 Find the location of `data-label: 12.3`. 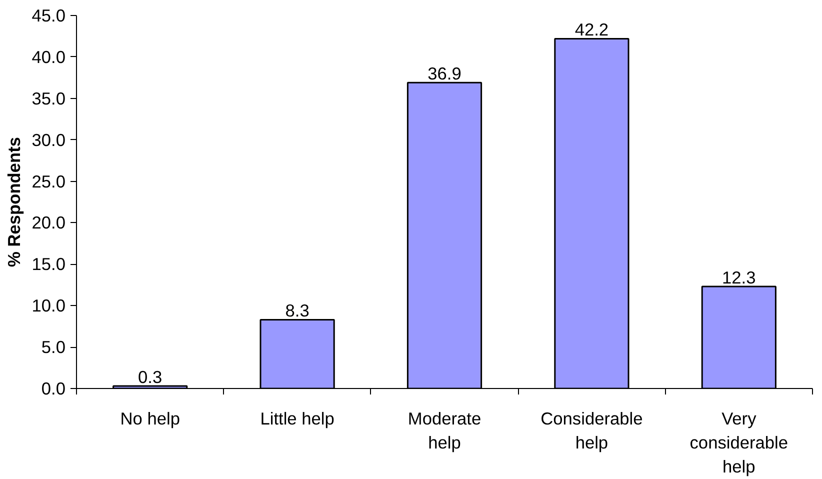

data-label: 12.3 is located at coordinates (739, 278).